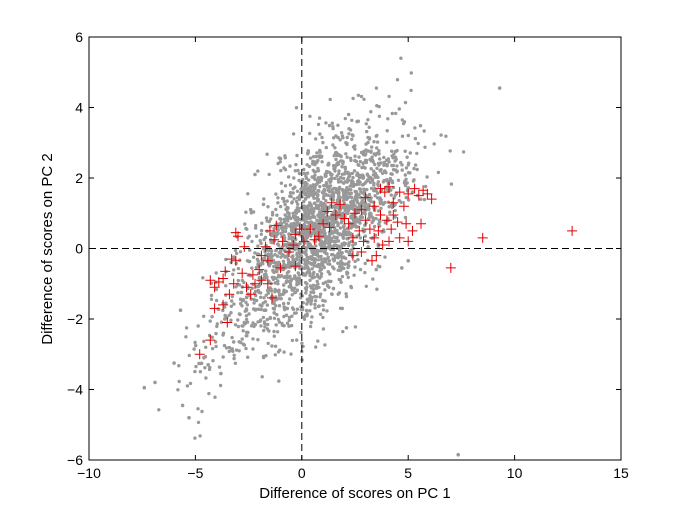 The height and width of the screenshot is (514, 685). I want to click on y-tick-label: 6, so click(79, 37).